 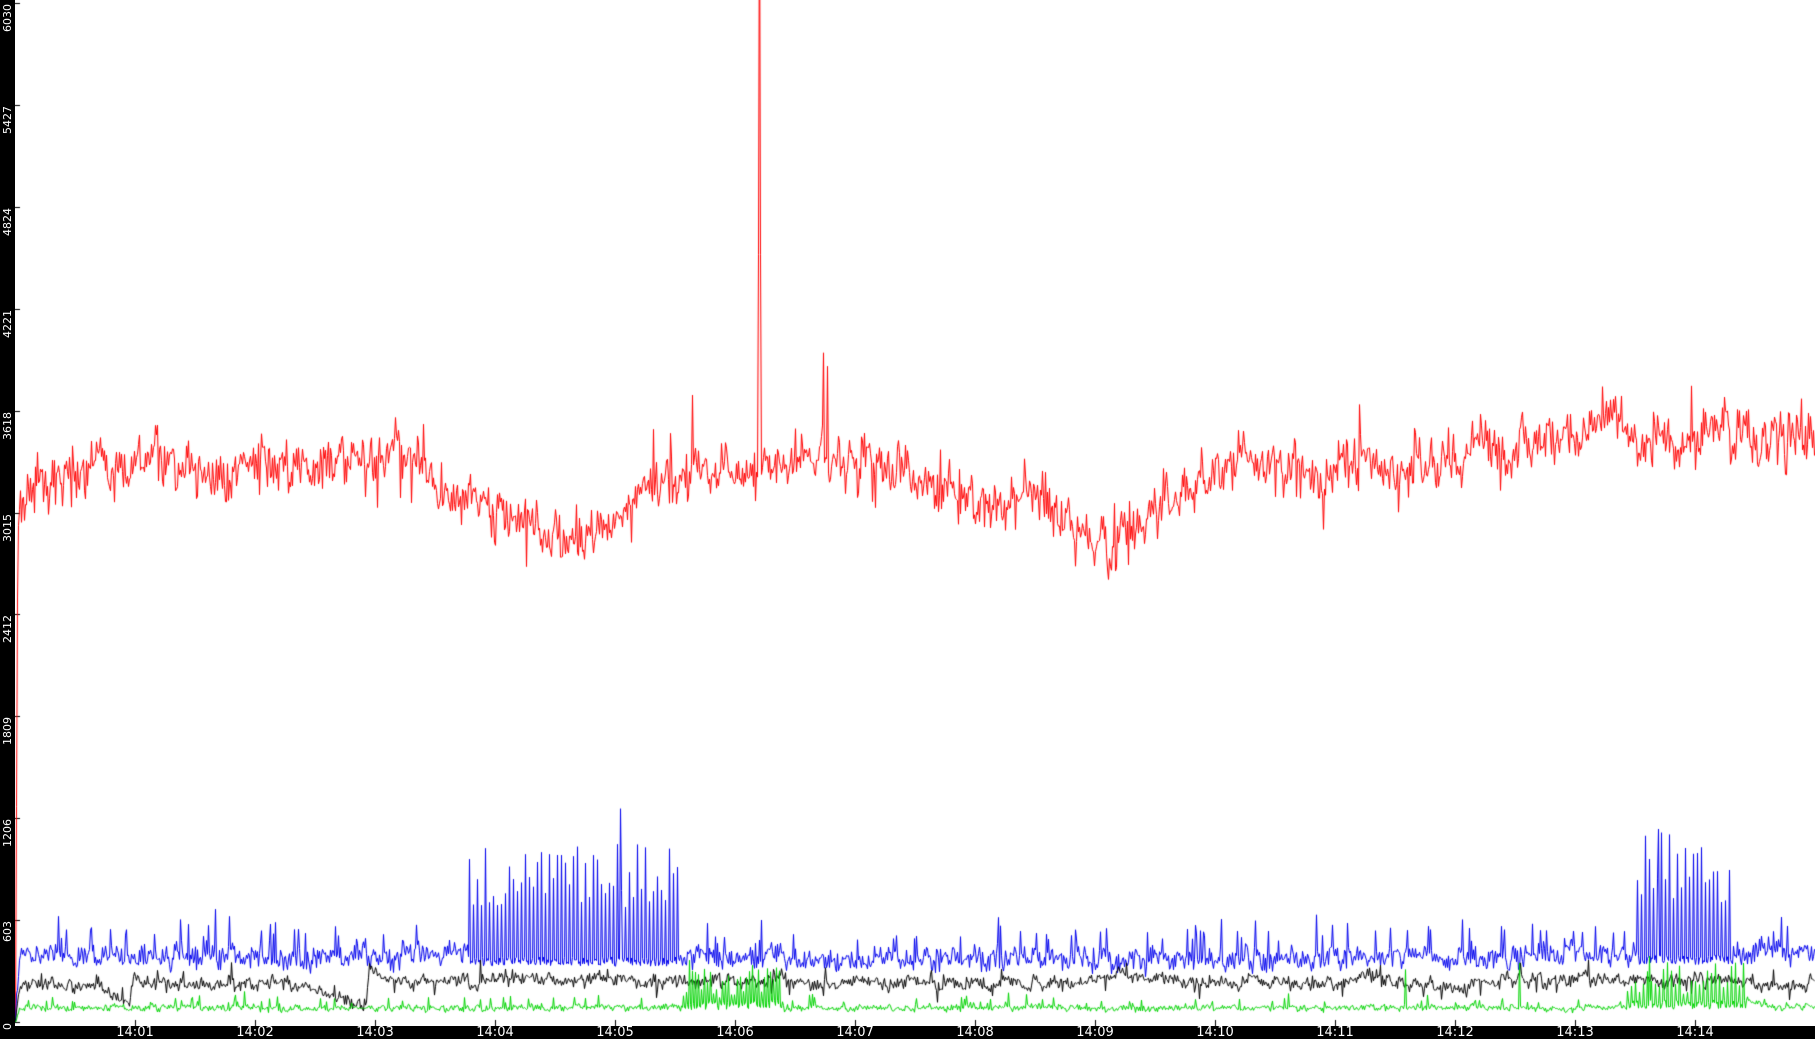 What do you see at coordinates (7, 120) in the screenshot?
I see `y-tick-label: 5427` at bounding box center [7, 120].